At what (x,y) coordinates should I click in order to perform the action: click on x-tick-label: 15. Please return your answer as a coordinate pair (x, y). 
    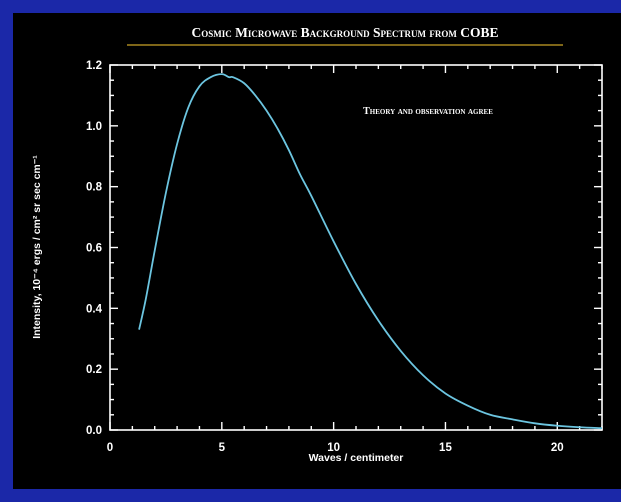
    Looking at the image, I should click on (445, 448).